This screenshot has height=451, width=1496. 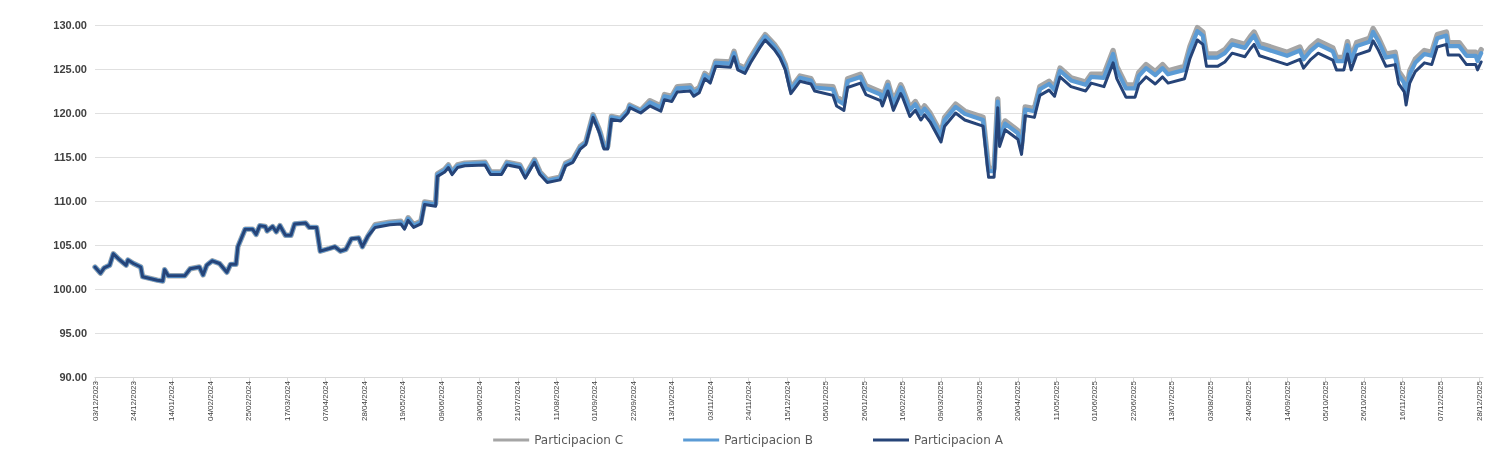 What do you see at coordinates (579, 440) in the screenshot?
I see `legend-label: Participacion C` at bounding box center [579, 440].